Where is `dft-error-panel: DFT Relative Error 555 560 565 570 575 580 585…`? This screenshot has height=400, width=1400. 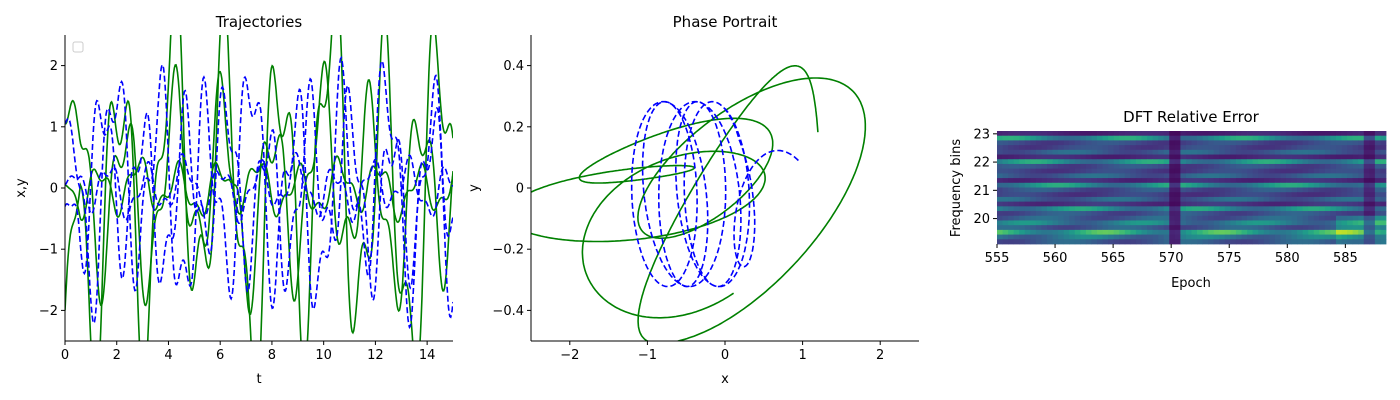 dft-error-panel: DFT Relative Error 555 560 565 570 575 580 585… is located at coordinates (1168, 199).